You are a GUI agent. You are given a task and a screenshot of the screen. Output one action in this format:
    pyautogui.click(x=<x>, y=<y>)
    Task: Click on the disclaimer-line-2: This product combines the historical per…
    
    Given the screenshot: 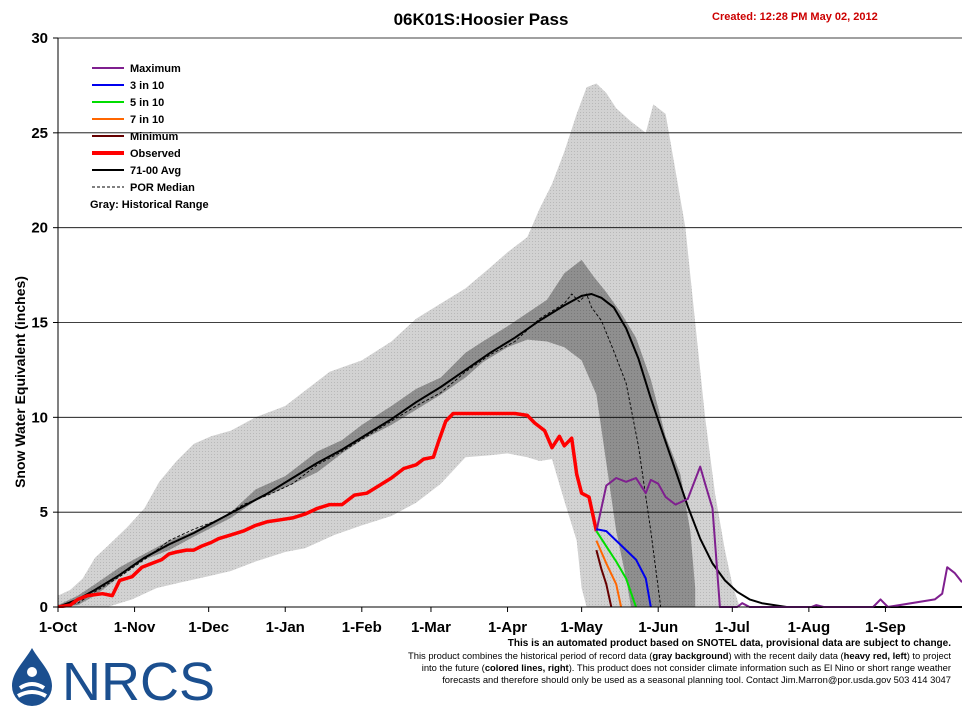 What is the action you would take?
    pyautogui.click(x=625, y=656)
    